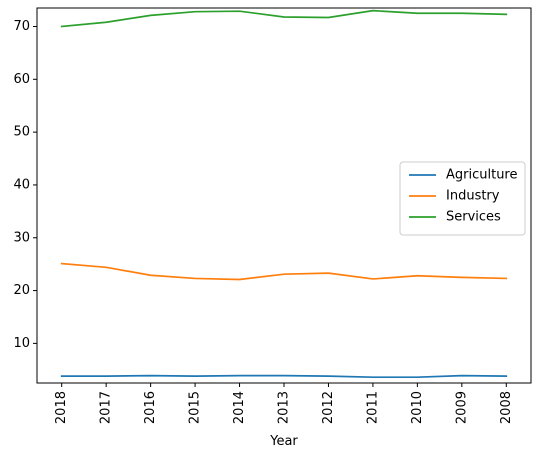 The image size is (543, 458). What do you see at coordinates (21, 290) in the screenshot?
I see `y-tick-label: 20` at bounding box center [21, 290].